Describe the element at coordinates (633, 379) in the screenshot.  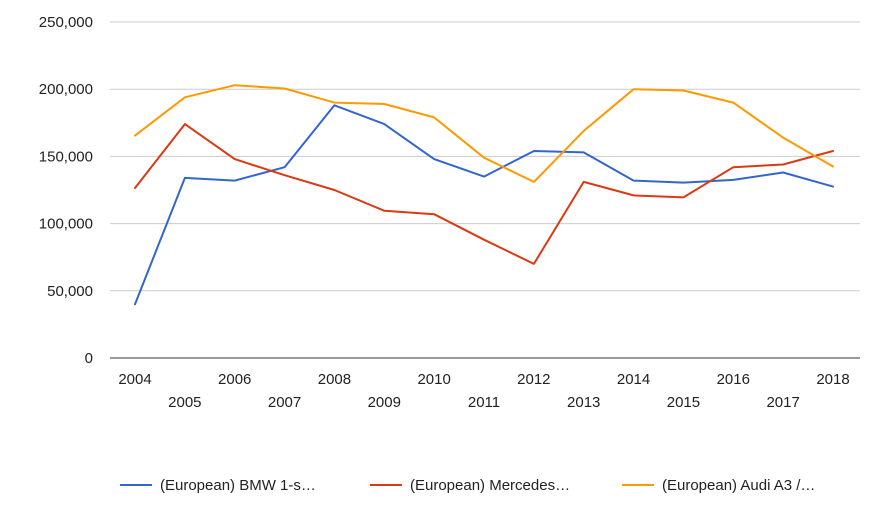
I see `x-tick-label: 2014` at that location.